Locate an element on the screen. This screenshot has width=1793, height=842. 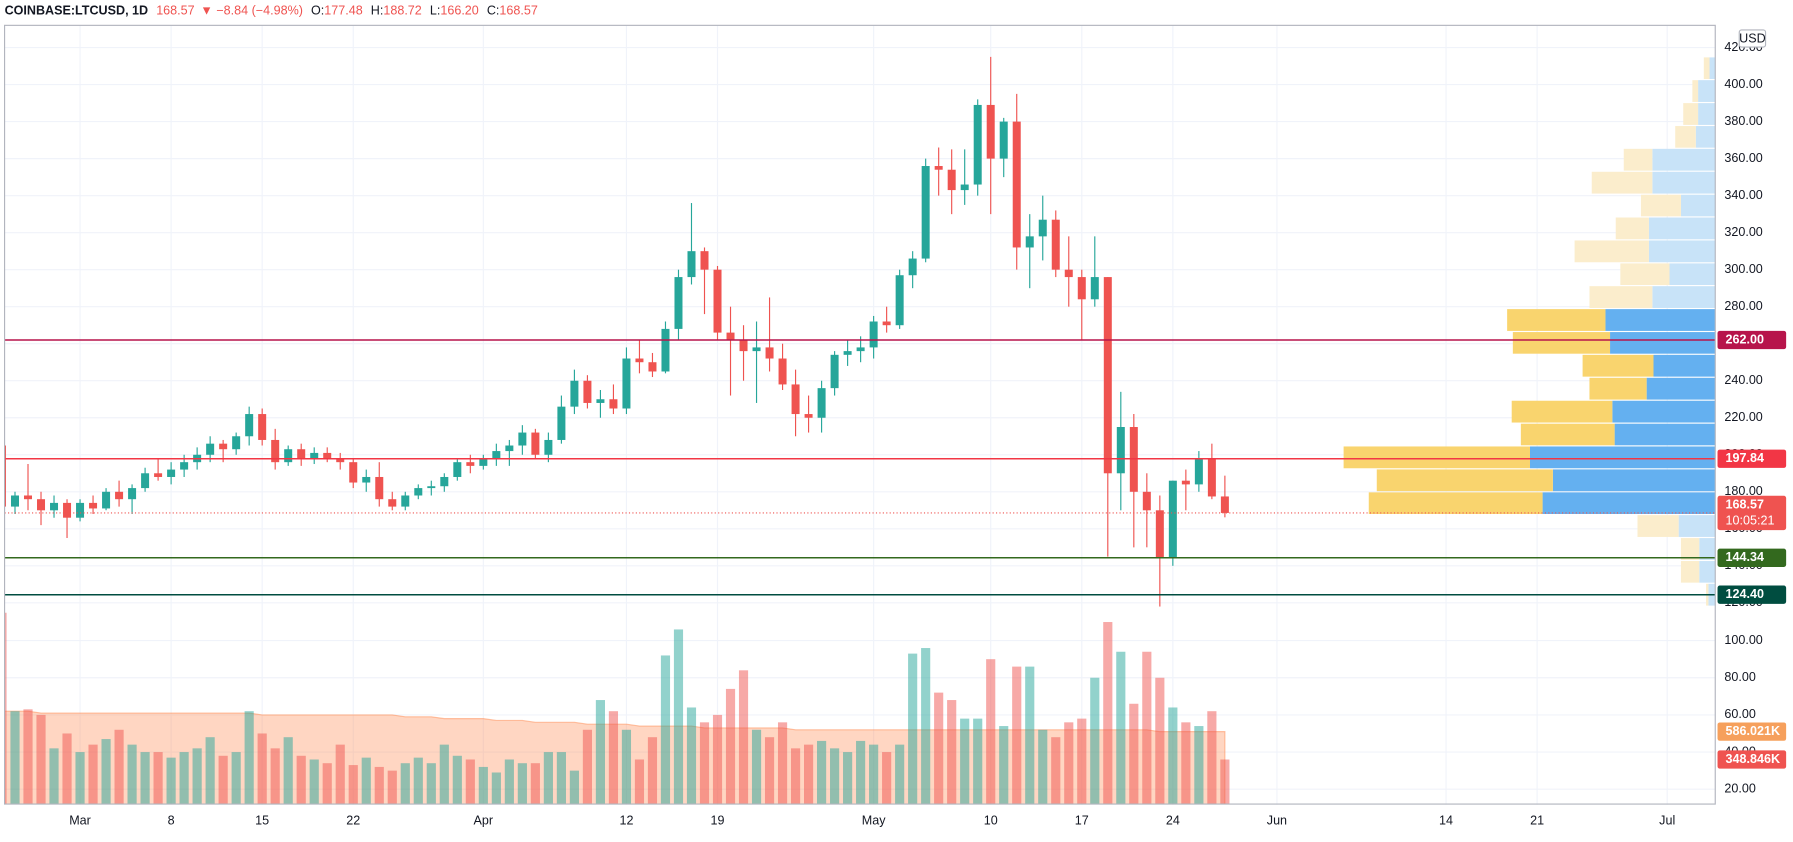
x-tick-label: Apr is located at coordinates (484, 821).